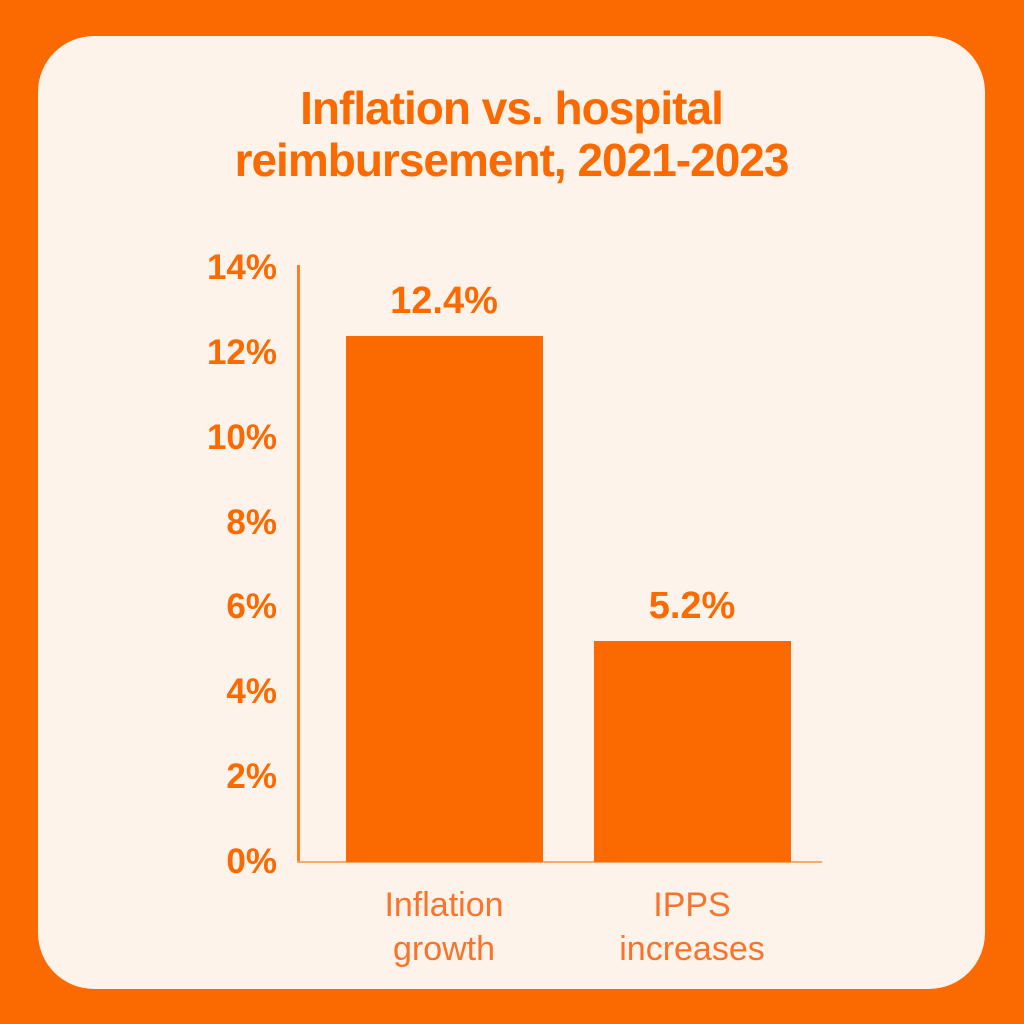  What do you see at coordinates (241, 267) in the screenshot?
I see `y-axis-tick-label: 14%` at bounding box center [241, 267].